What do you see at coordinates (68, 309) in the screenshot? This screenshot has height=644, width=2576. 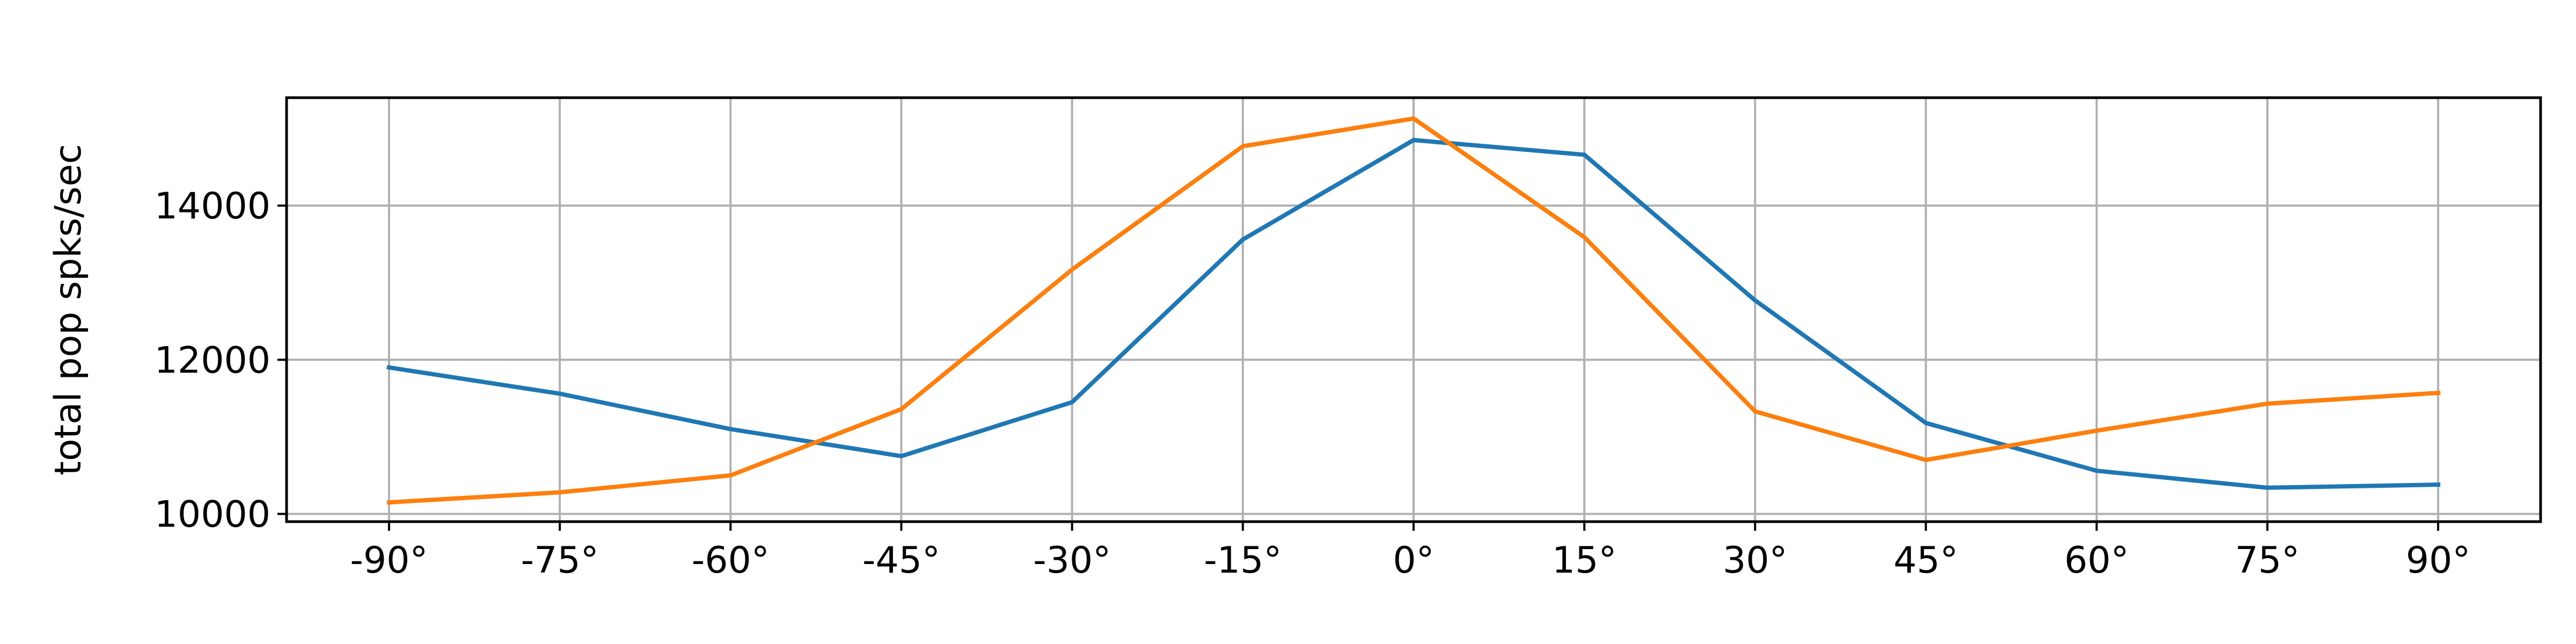 I see `y-axis-label: total pop spks/sec` at bounding box center [68, 309].